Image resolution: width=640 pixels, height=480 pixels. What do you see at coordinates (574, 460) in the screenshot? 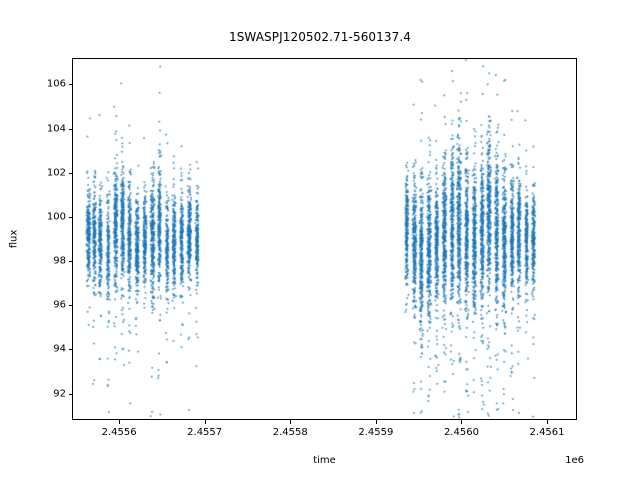
I see `x-axis-offset-label: 1e6` at bounding box center [574, 460].